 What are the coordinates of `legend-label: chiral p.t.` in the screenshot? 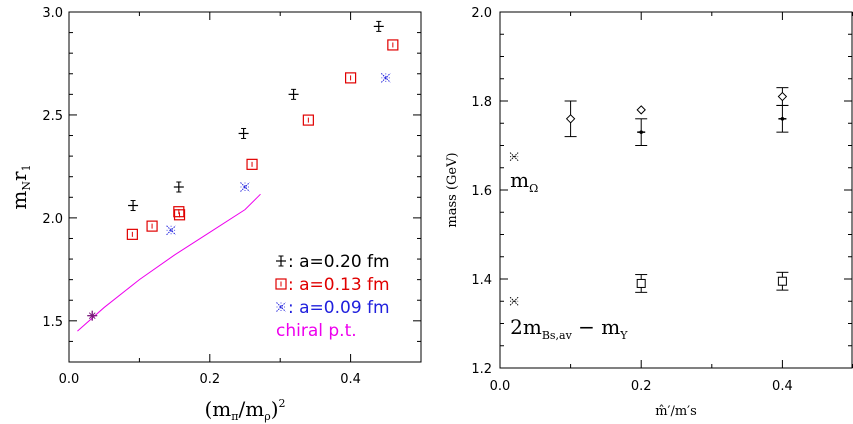 It's located at (316, 331).